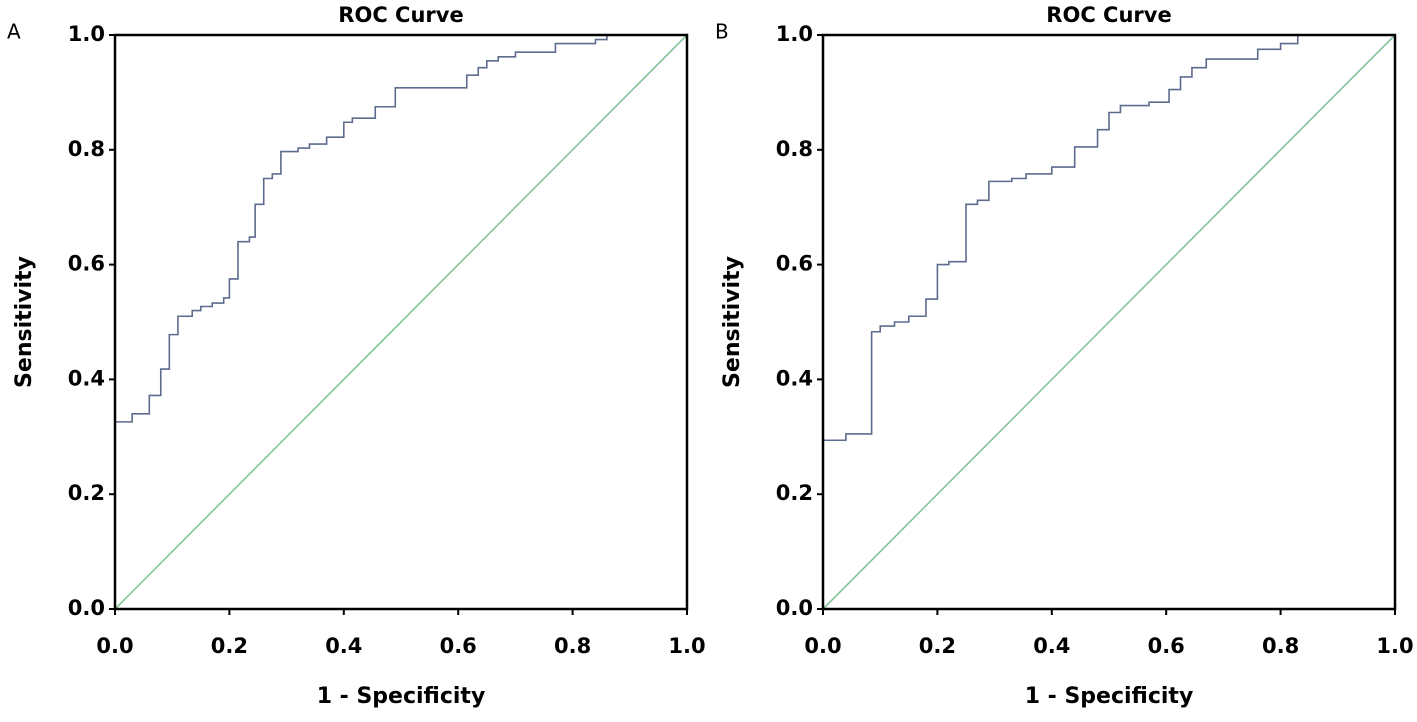 This screenshot has height=722, width=1417. What do you see at coordinates (722, 32) in the screenshot?
I see `panel-label: B` at bounding box center [722, 32].